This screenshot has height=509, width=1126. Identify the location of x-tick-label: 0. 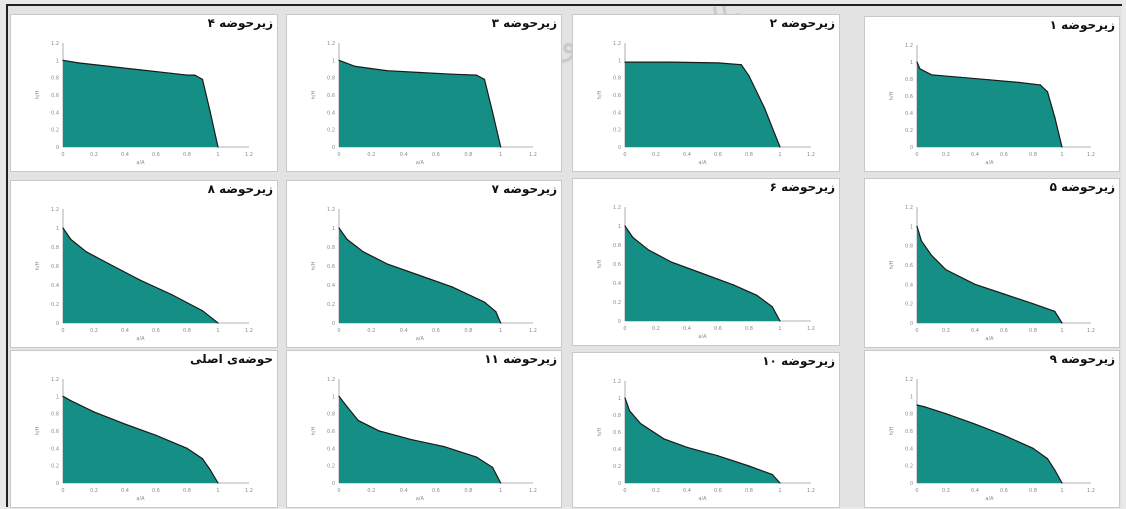
(916, 155).